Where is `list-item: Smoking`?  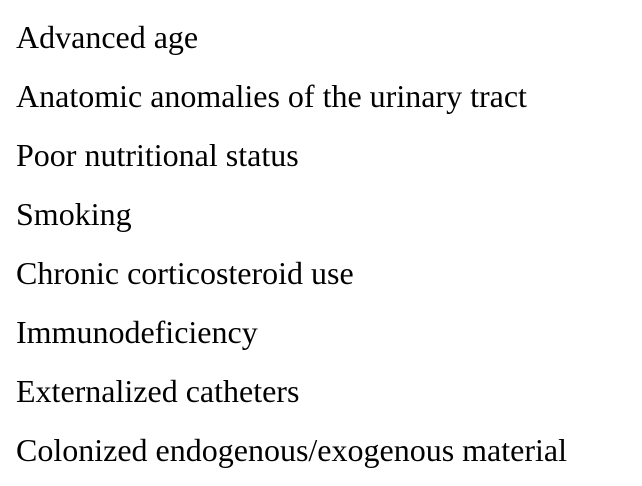
list-item: Smoking is located at coordinates (74, 214).